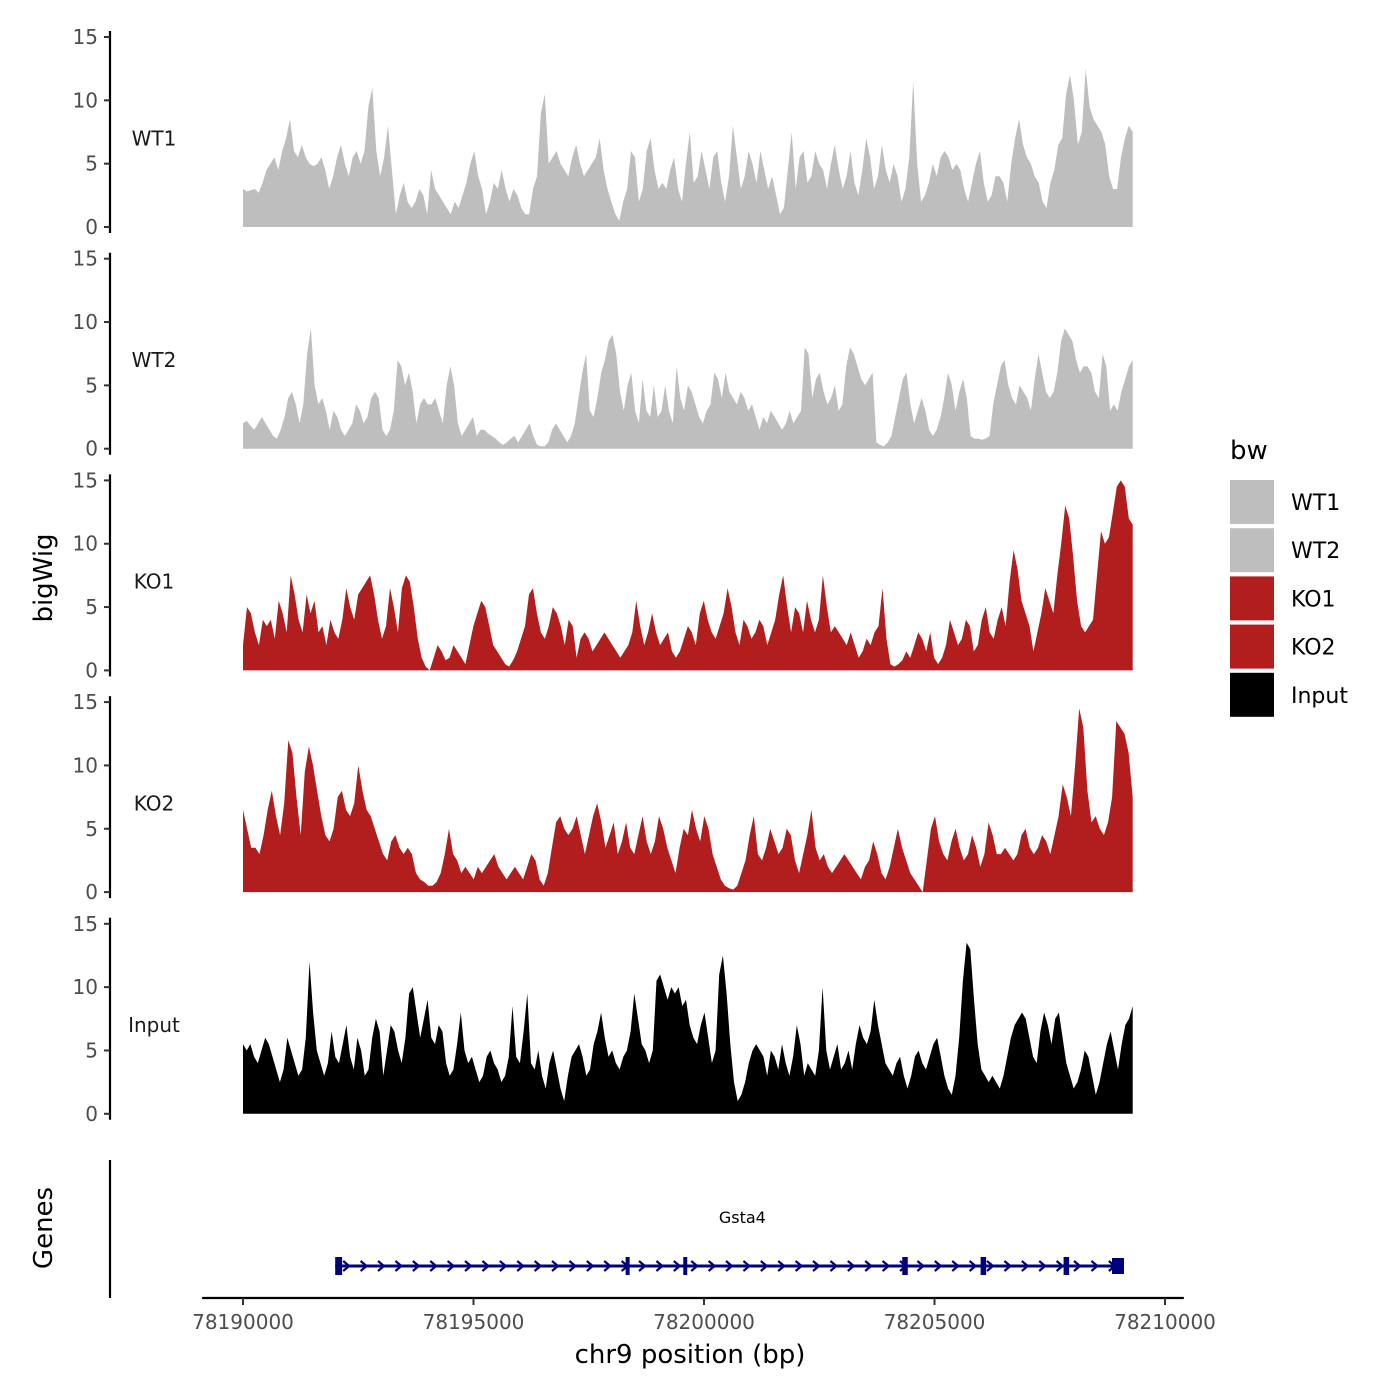 The image size is (1400, 1400). I want to click on track-ko2: 0 5 10 15 KO2, so click(603, 797).